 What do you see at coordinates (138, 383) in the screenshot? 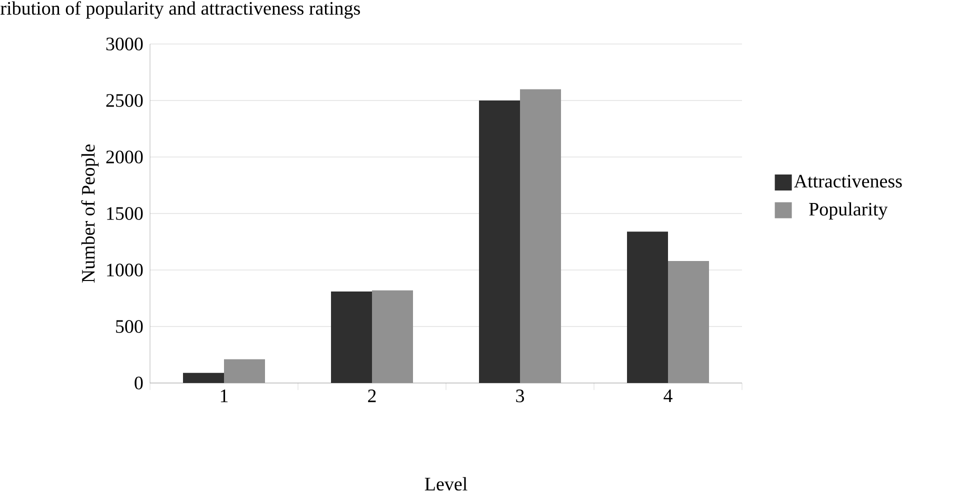
I see `y-tick-label: 0` at bounding box center [138, 383].